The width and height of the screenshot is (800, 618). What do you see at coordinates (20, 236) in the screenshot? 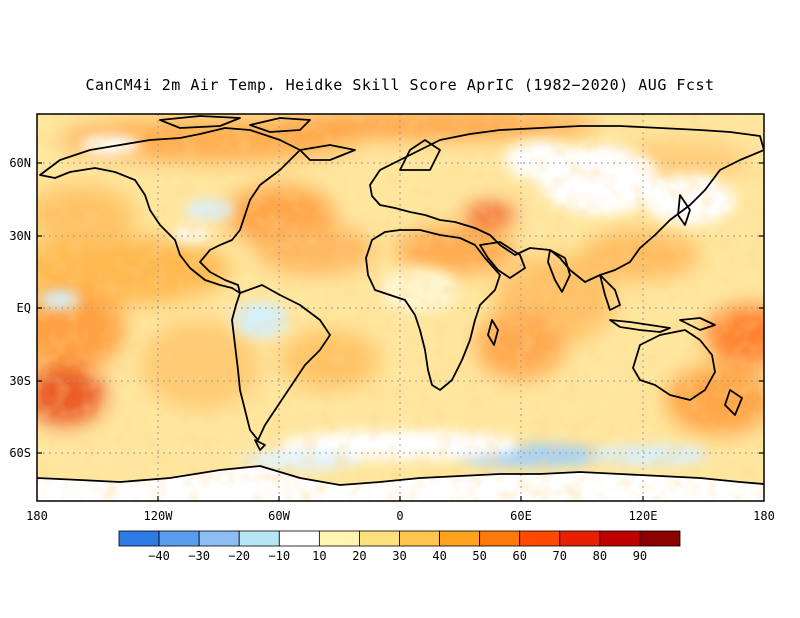
I see `lat-label-30n: 30N` at bounding box center [20, 236].